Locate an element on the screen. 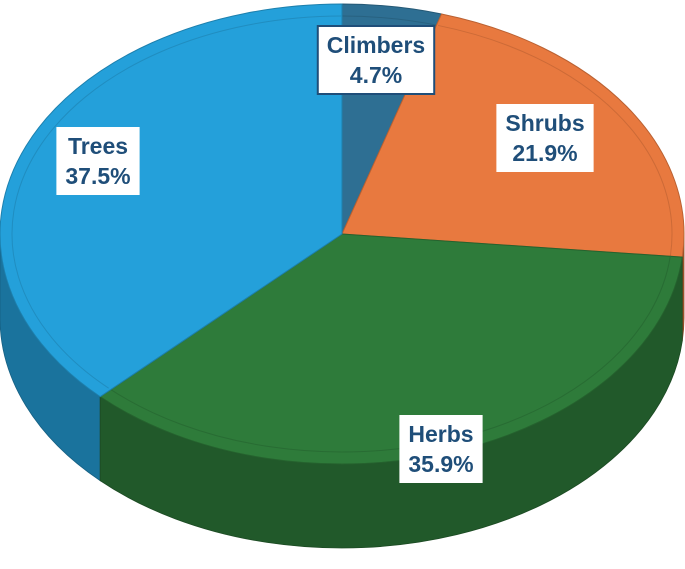 The width and height of the screenshot is (685, 569). data-label-trees: Trees 37.5% is located at coordinates (98, 161).